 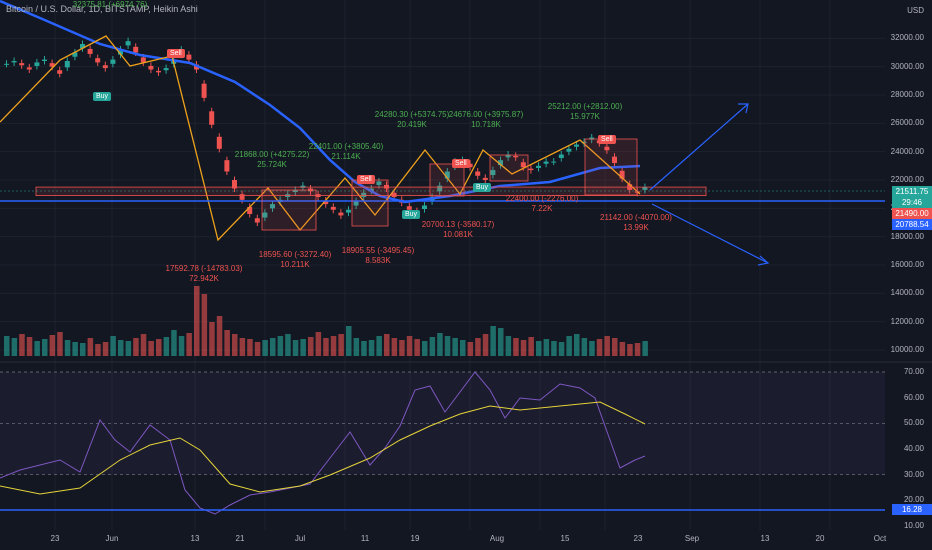 I want to click on projection-arrow-up, so click(x=699, y=147).